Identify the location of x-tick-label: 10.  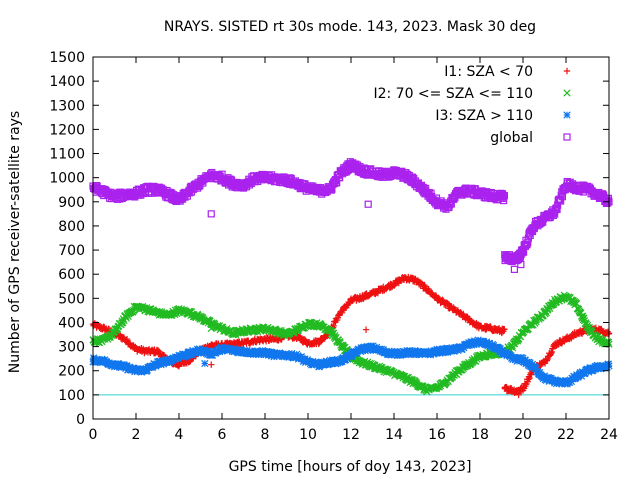
(308, 435).